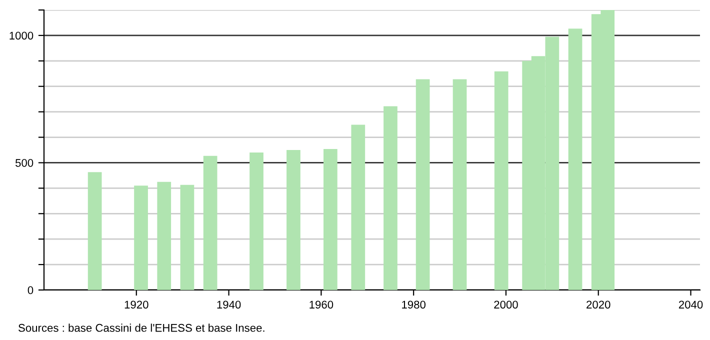 The height and width of the screenshot is (340, 710). Describe the element at coordinates (141, 328) in the screenshot. I see `source-note: Sources : base Cassini de l'EHESS et base Insee.` at that location.